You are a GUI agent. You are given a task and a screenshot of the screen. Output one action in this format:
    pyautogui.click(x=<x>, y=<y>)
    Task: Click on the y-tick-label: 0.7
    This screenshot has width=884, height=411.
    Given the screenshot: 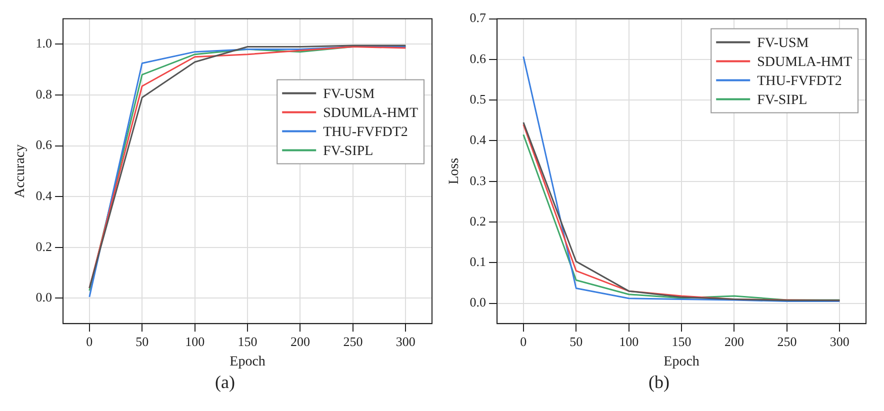 What is the action you would take?
    pyautogui.click(x=478, y=18)
    